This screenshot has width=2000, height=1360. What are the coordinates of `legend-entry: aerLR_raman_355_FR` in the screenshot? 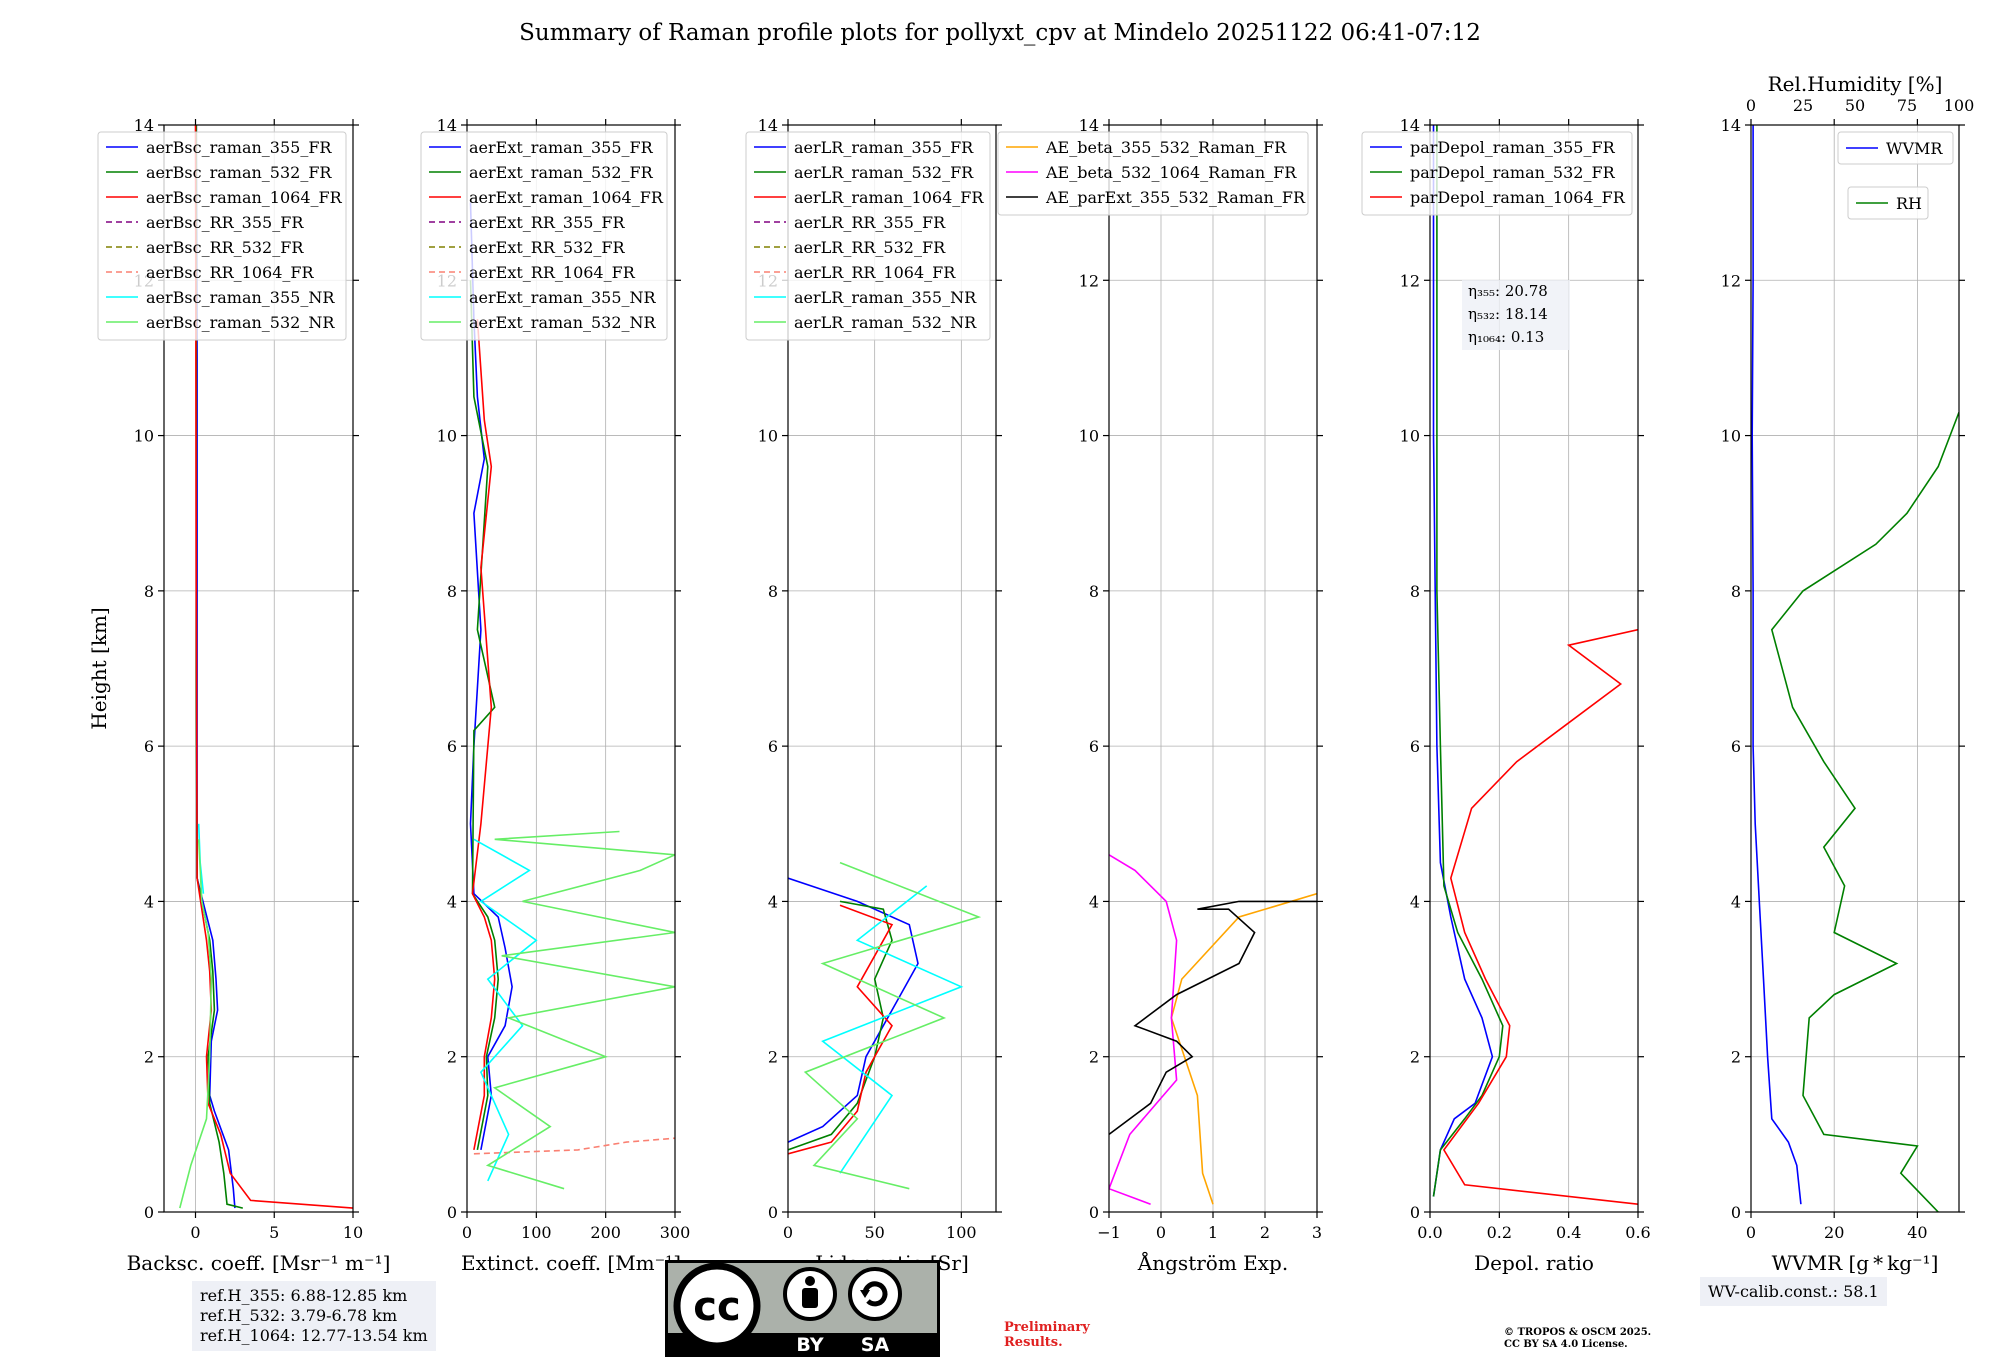 It's located at (884, 147).